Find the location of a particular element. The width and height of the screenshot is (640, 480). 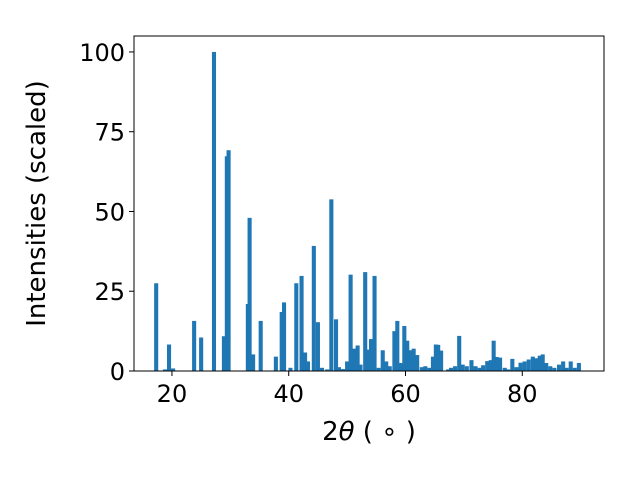

x-axis-ticks: 20 40 60 80 is located at coordinates (347, 389).